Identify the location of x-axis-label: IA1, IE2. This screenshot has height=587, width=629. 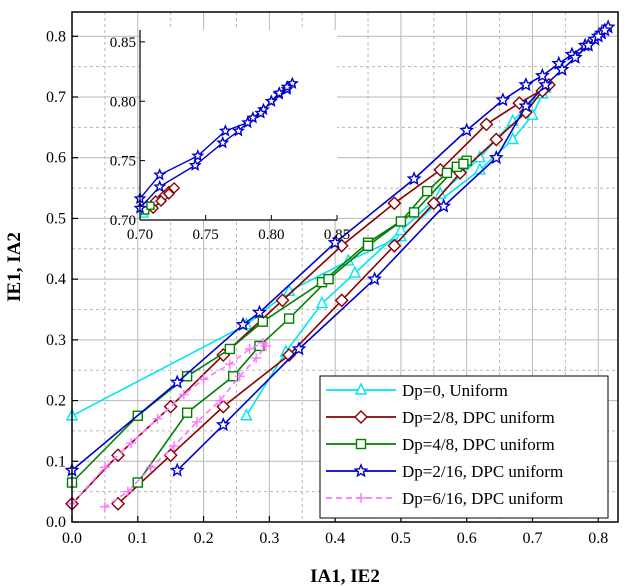
(345, 576).